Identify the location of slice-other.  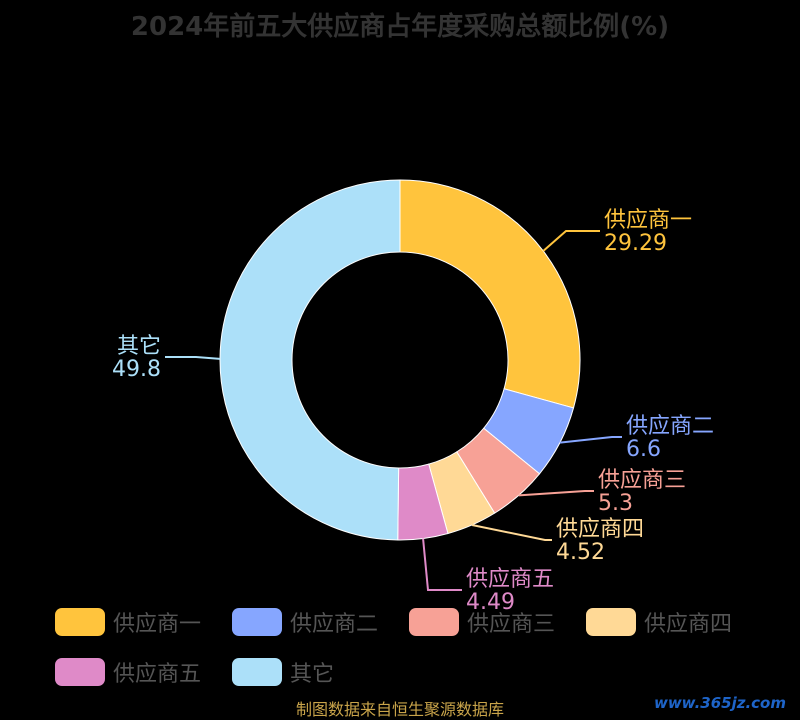
(310, 360).